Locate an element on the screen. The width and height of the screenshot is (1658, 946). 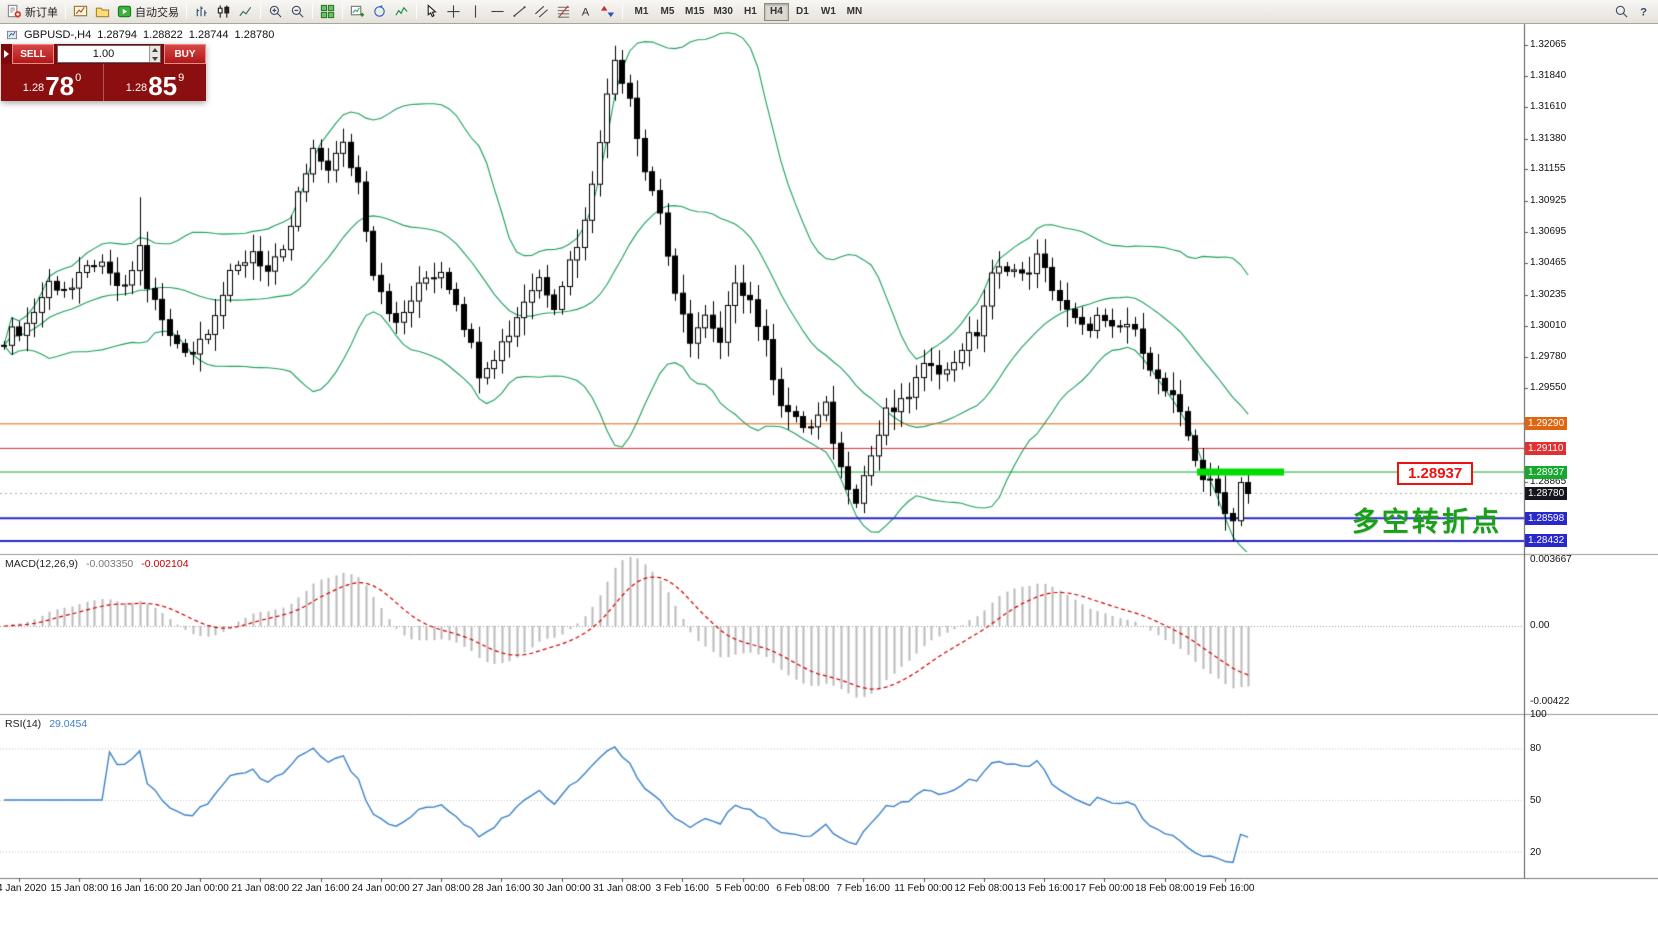
rsi-name: RSI(14) is located at coordinates (23, 724).